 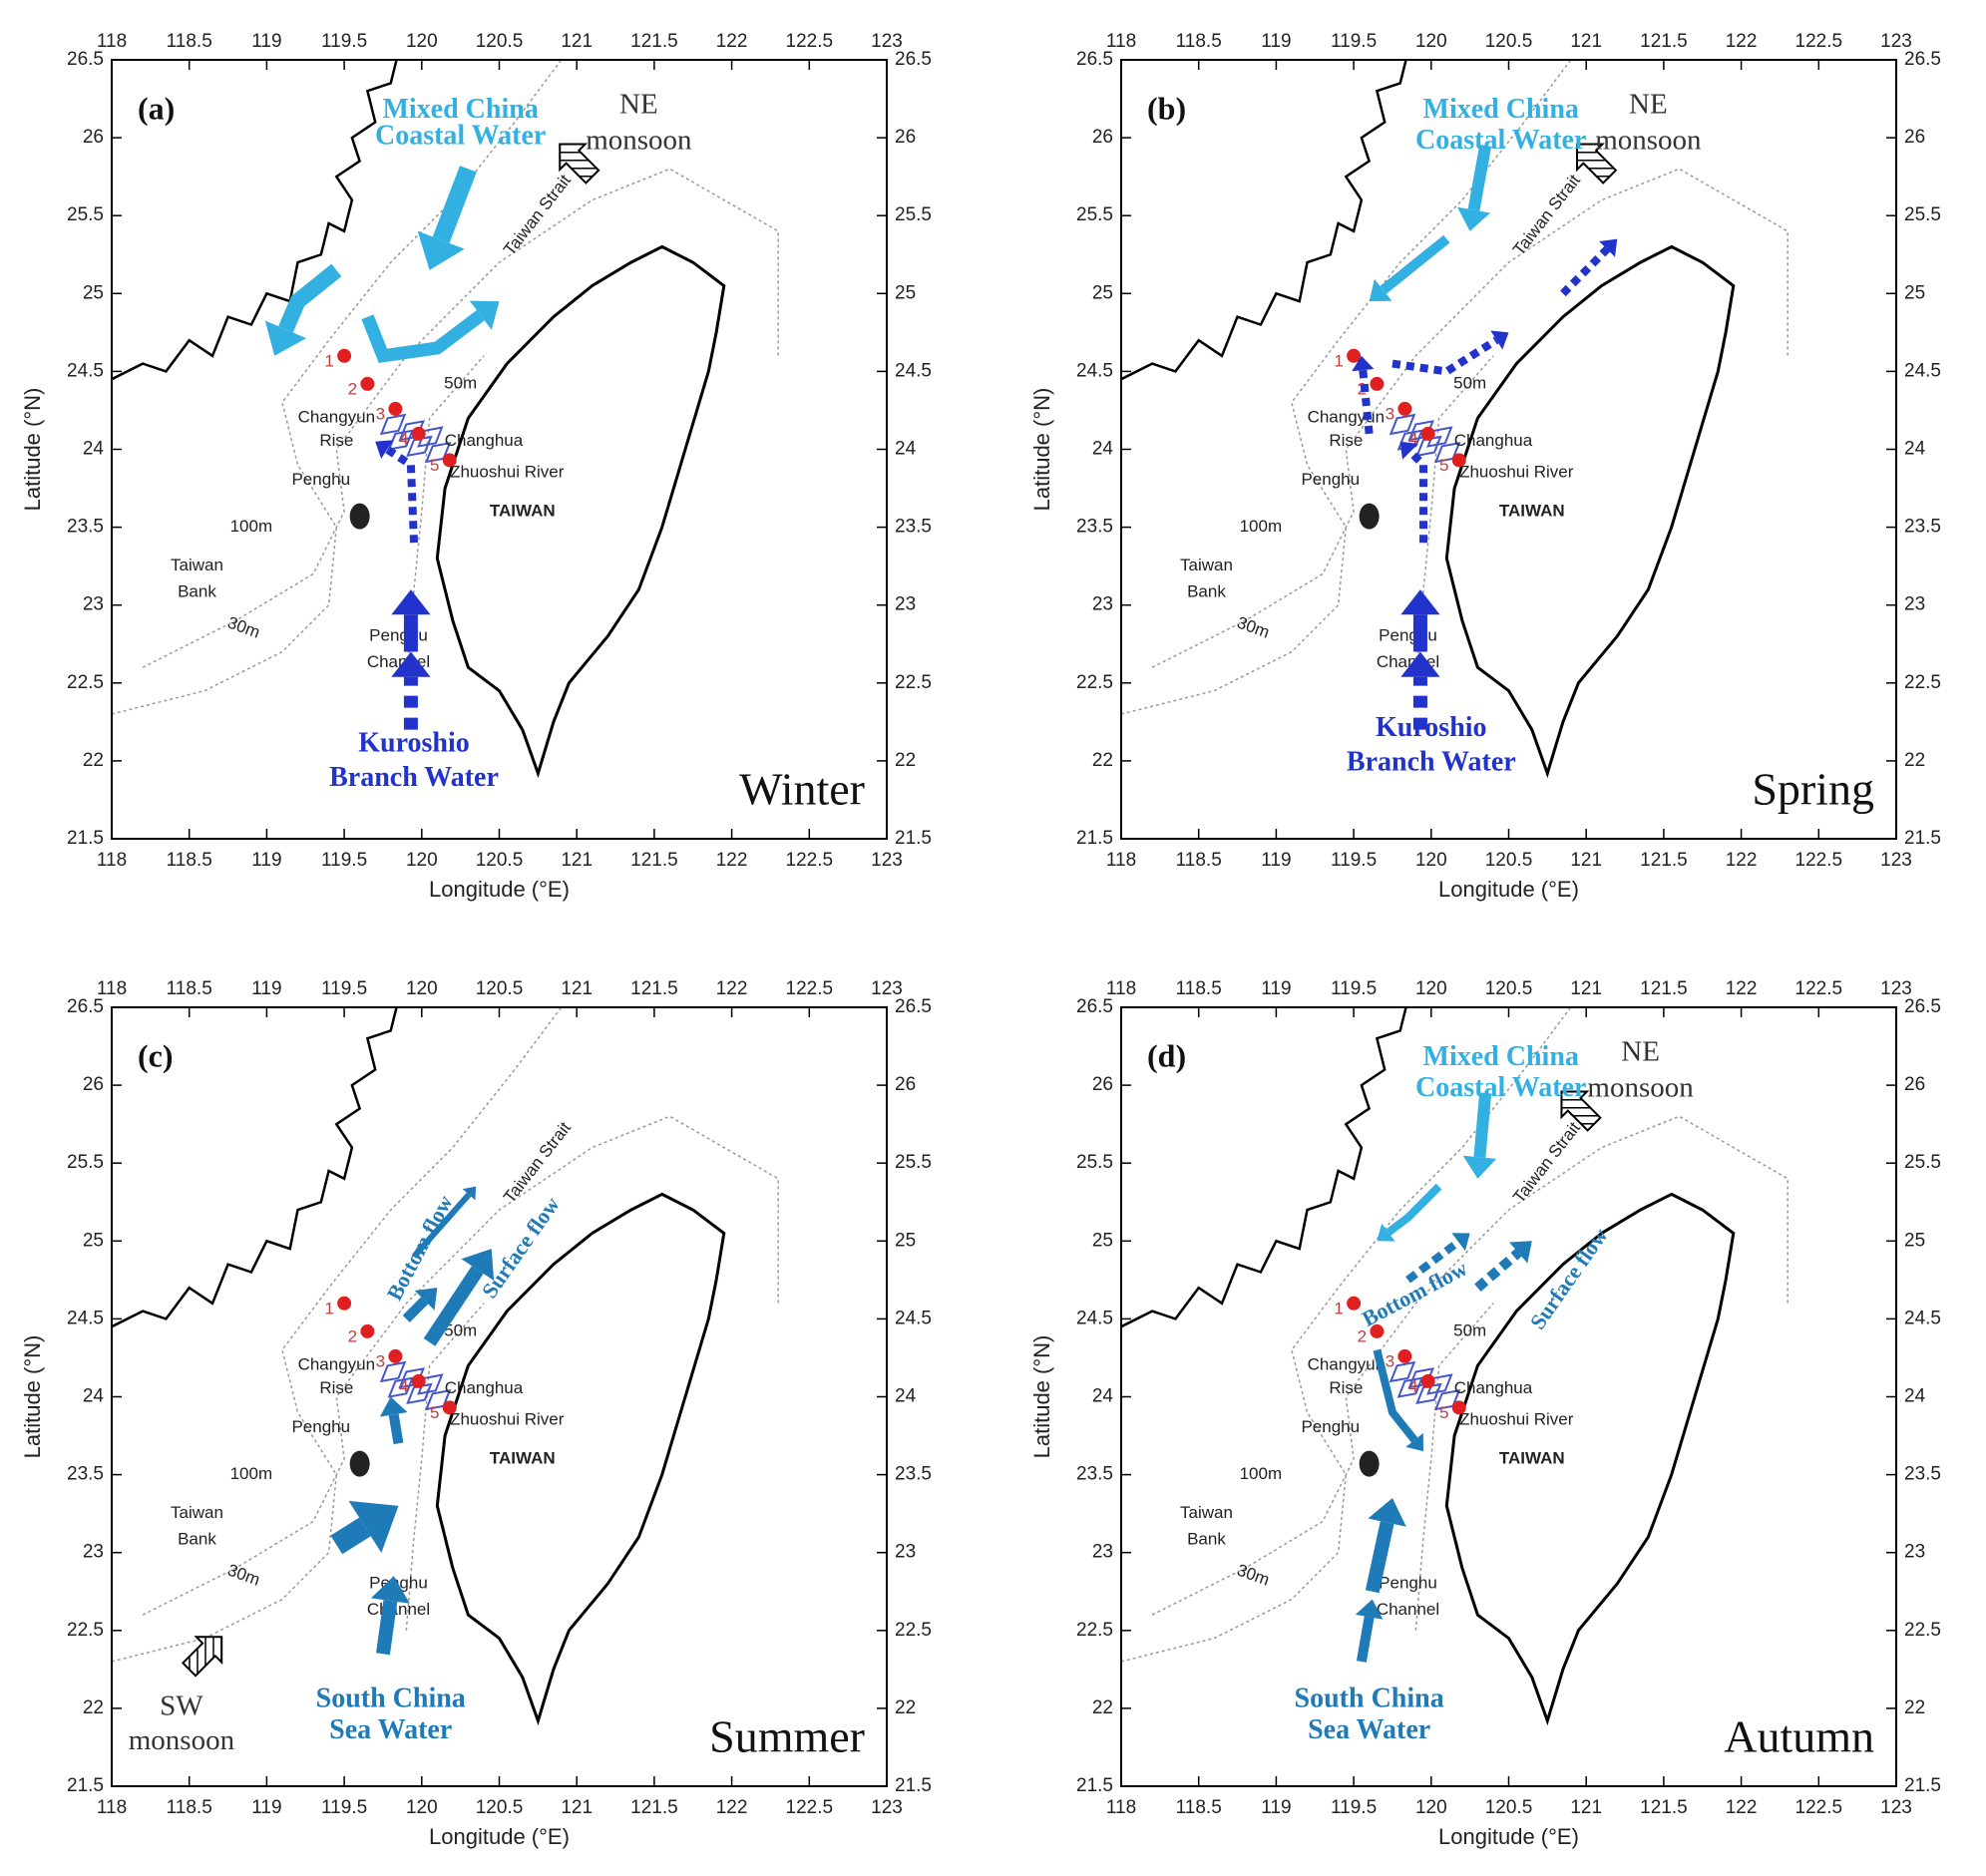 What do you see at coordinates (1819, 1807) in the screenshot?
I see `x-tick-label: 122.5` at bounding box center [1819, 1807].